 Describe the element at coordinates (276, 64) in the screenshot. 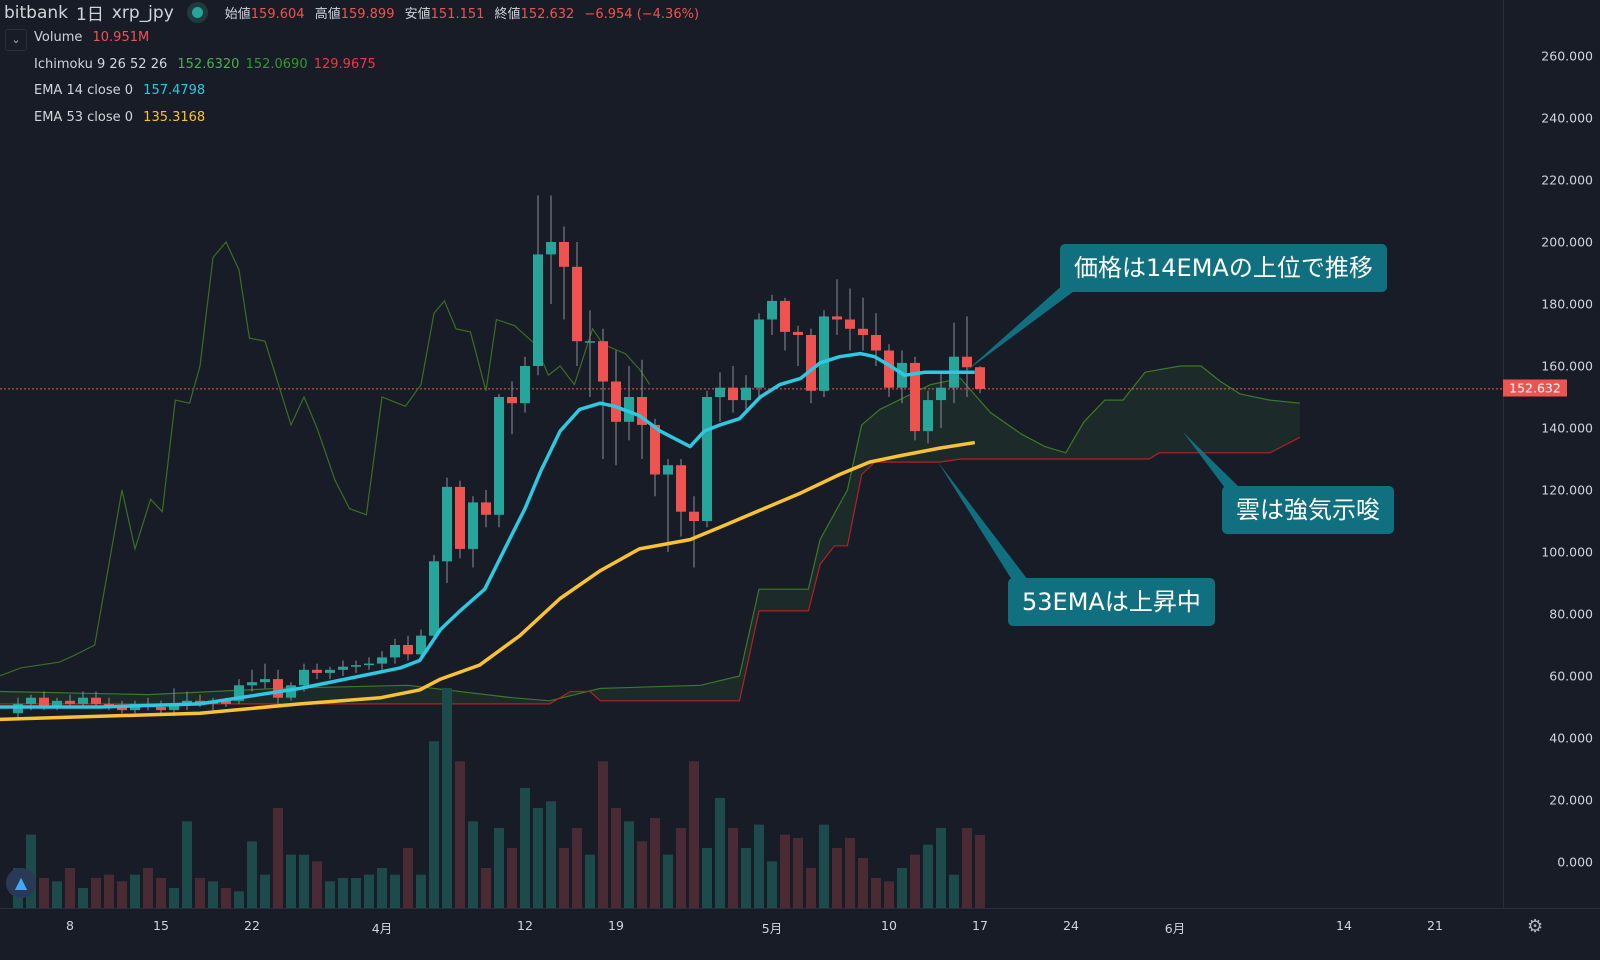

I see `ichimoku-value-2: 152.0690` at that location.